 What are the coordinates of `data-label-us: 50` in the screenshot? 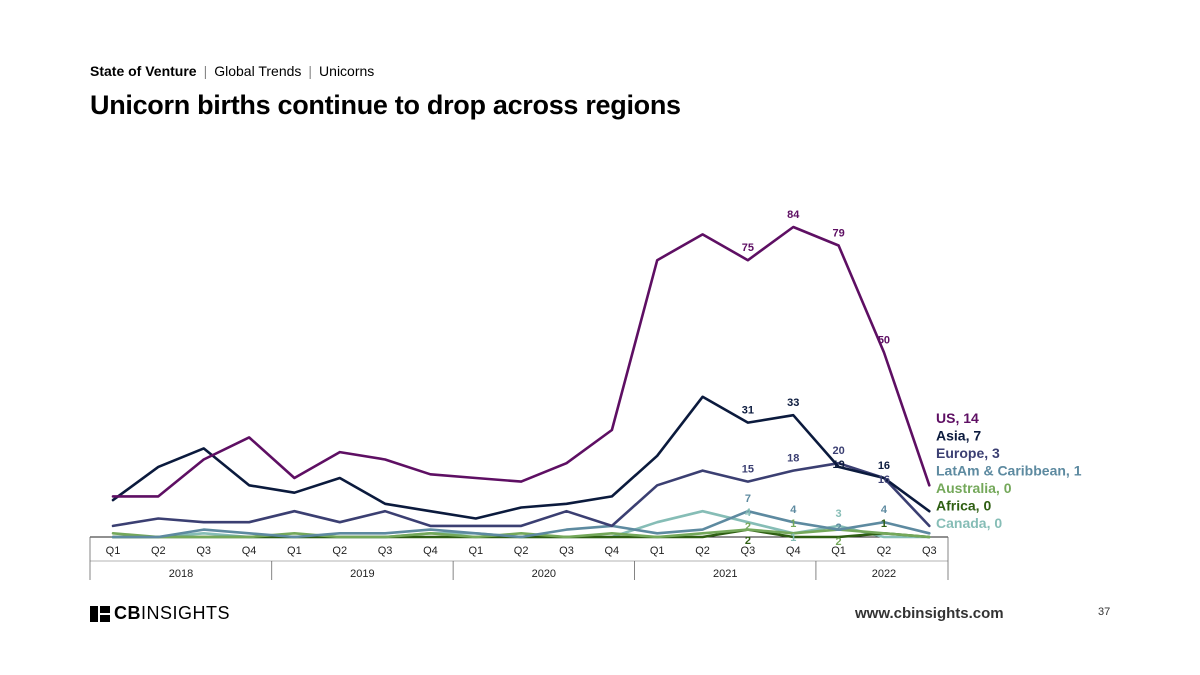 It's located at (884, 340).